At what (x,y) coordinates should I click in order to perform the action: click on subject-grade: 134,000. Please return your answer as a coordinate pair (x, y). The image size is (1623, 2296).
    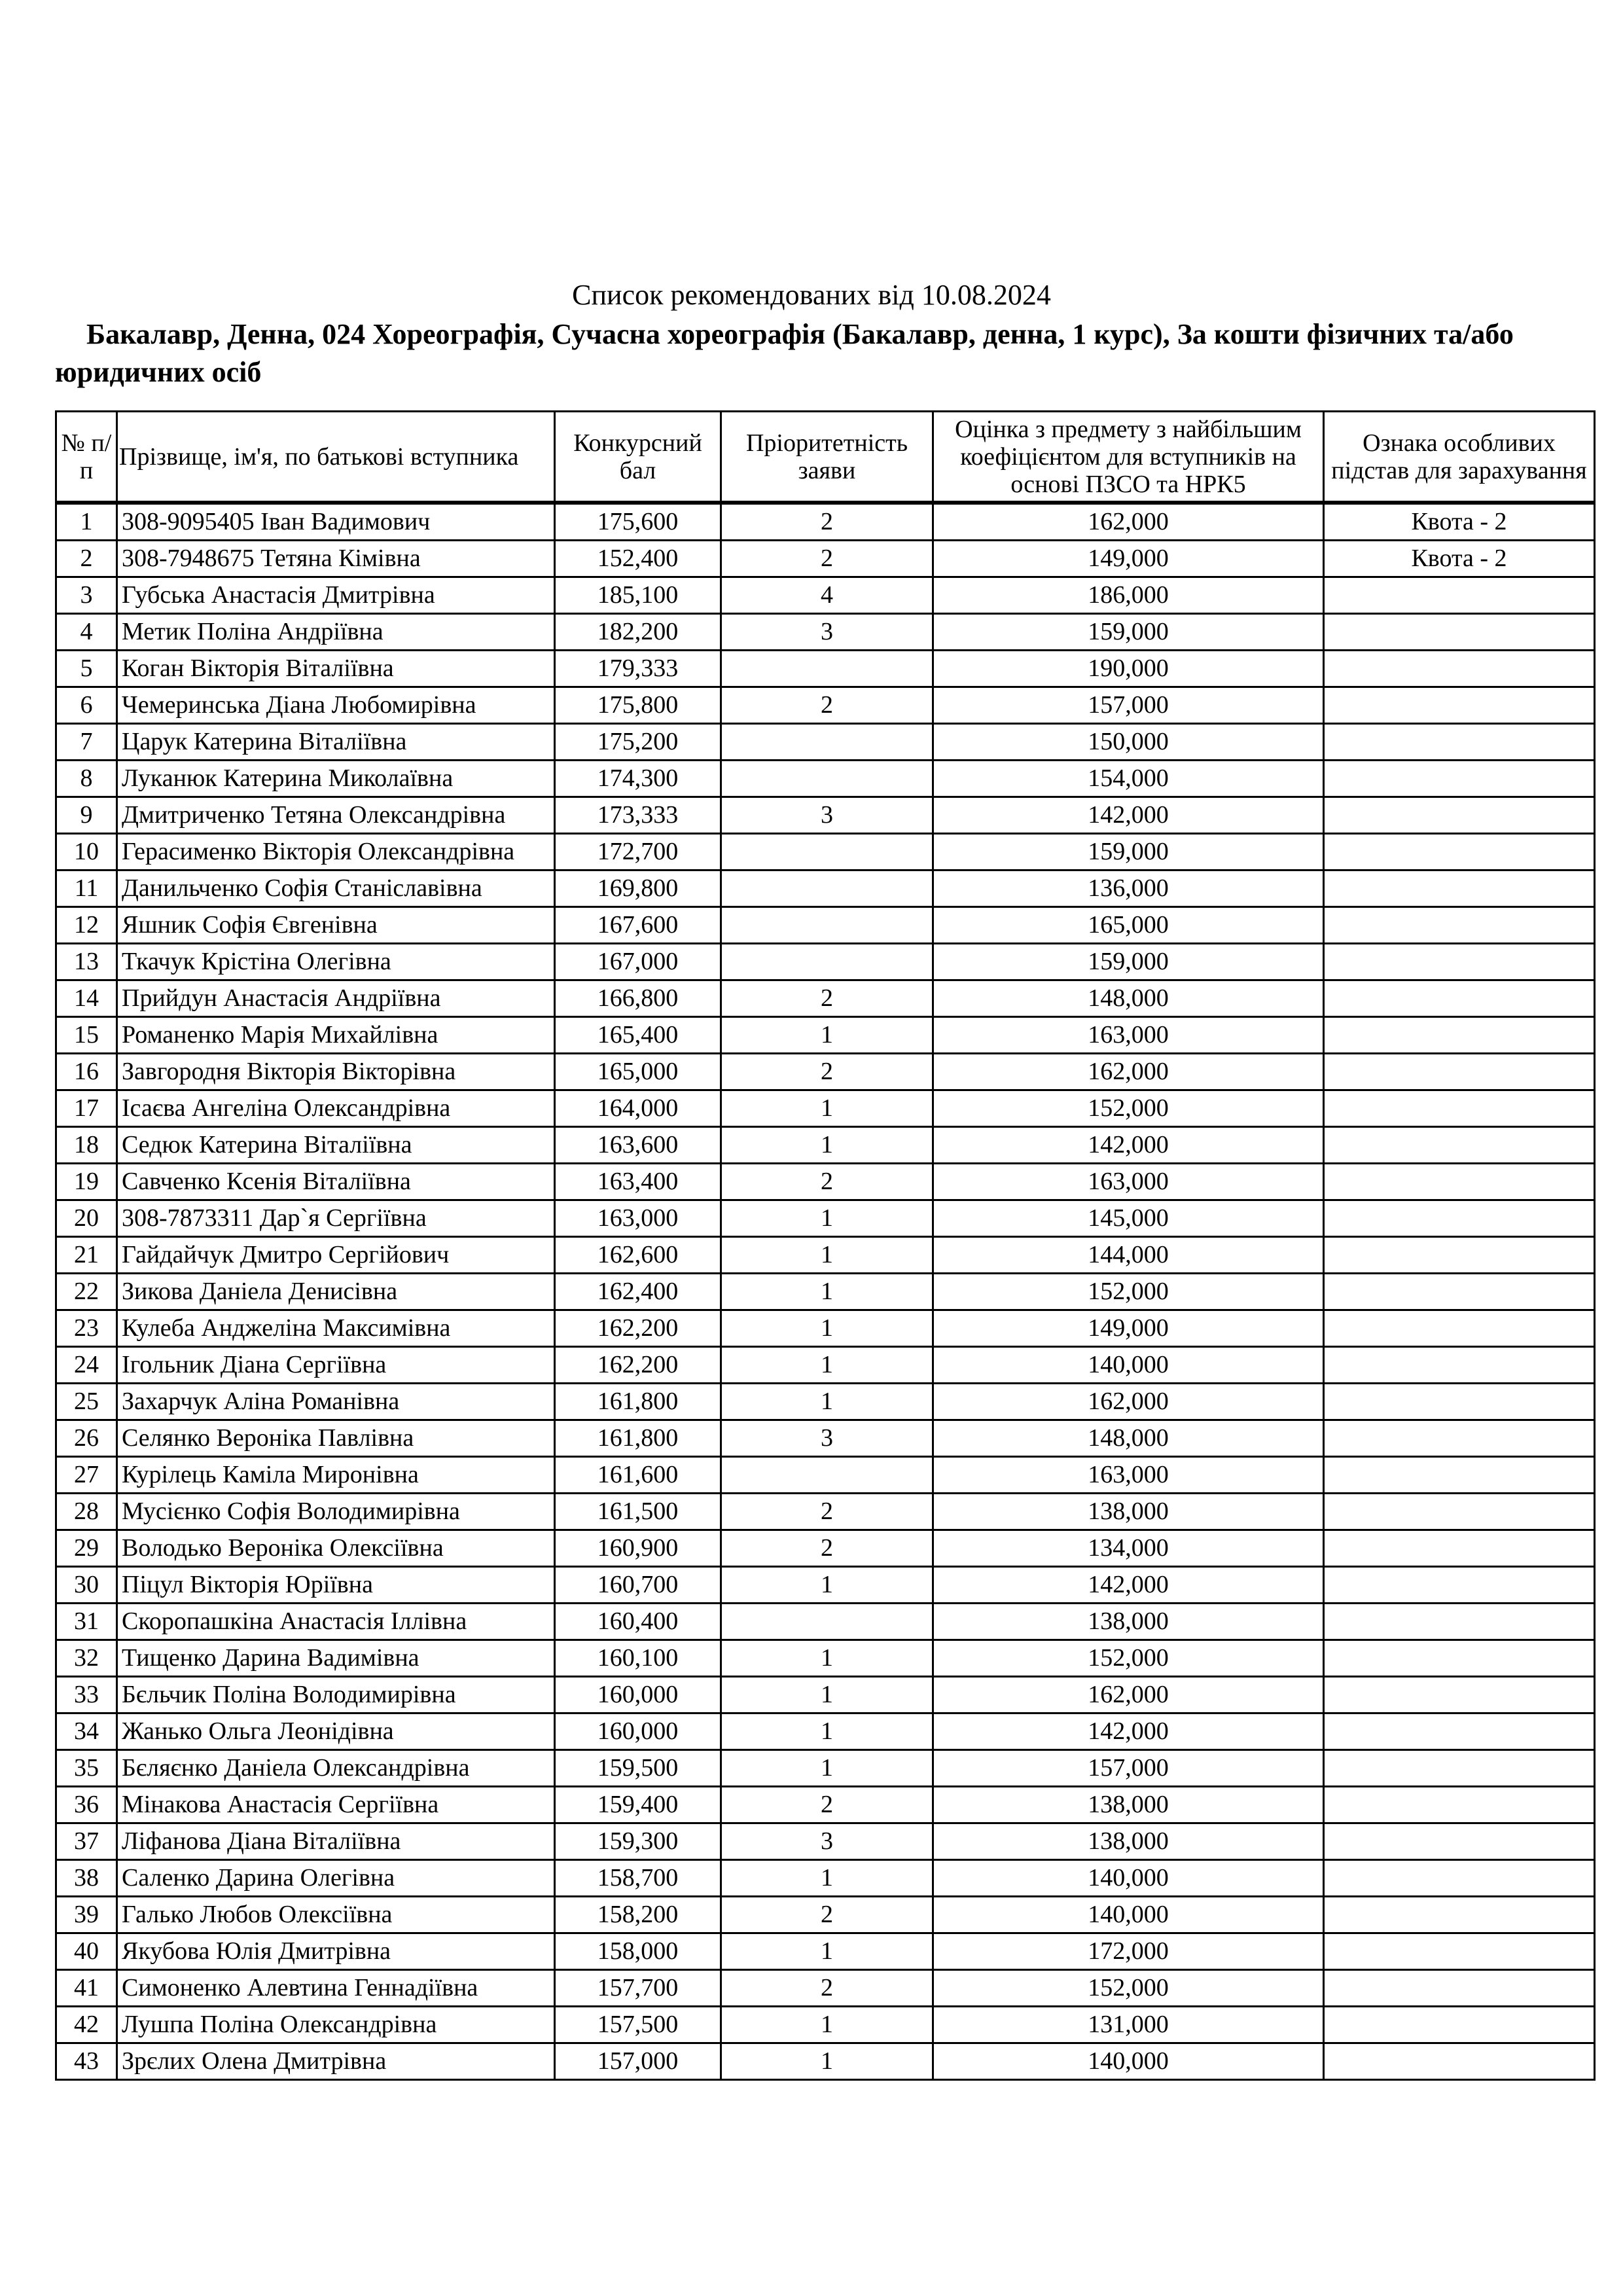
    Looking at the image, I should click on (1128, 1548).